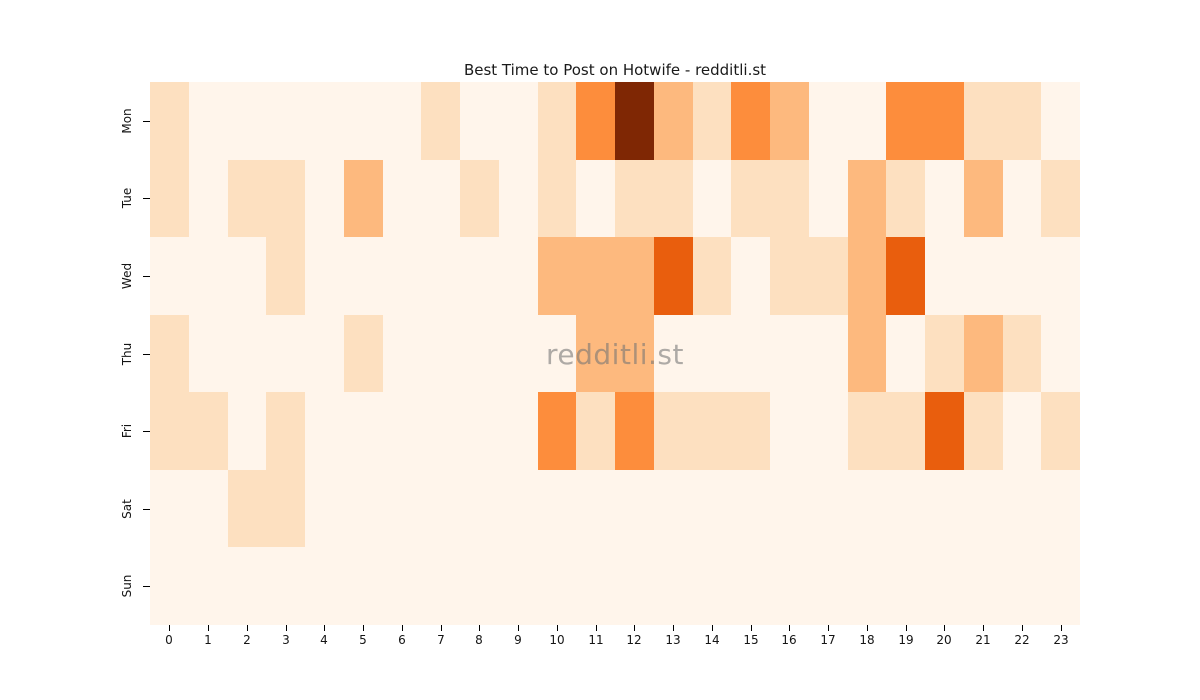 This screenshot has height=700, width=1200. What do you see at coordinates (518, 640) in the screenshot?
I see `x-axis-label: 9` at bounding box center [518, 640].